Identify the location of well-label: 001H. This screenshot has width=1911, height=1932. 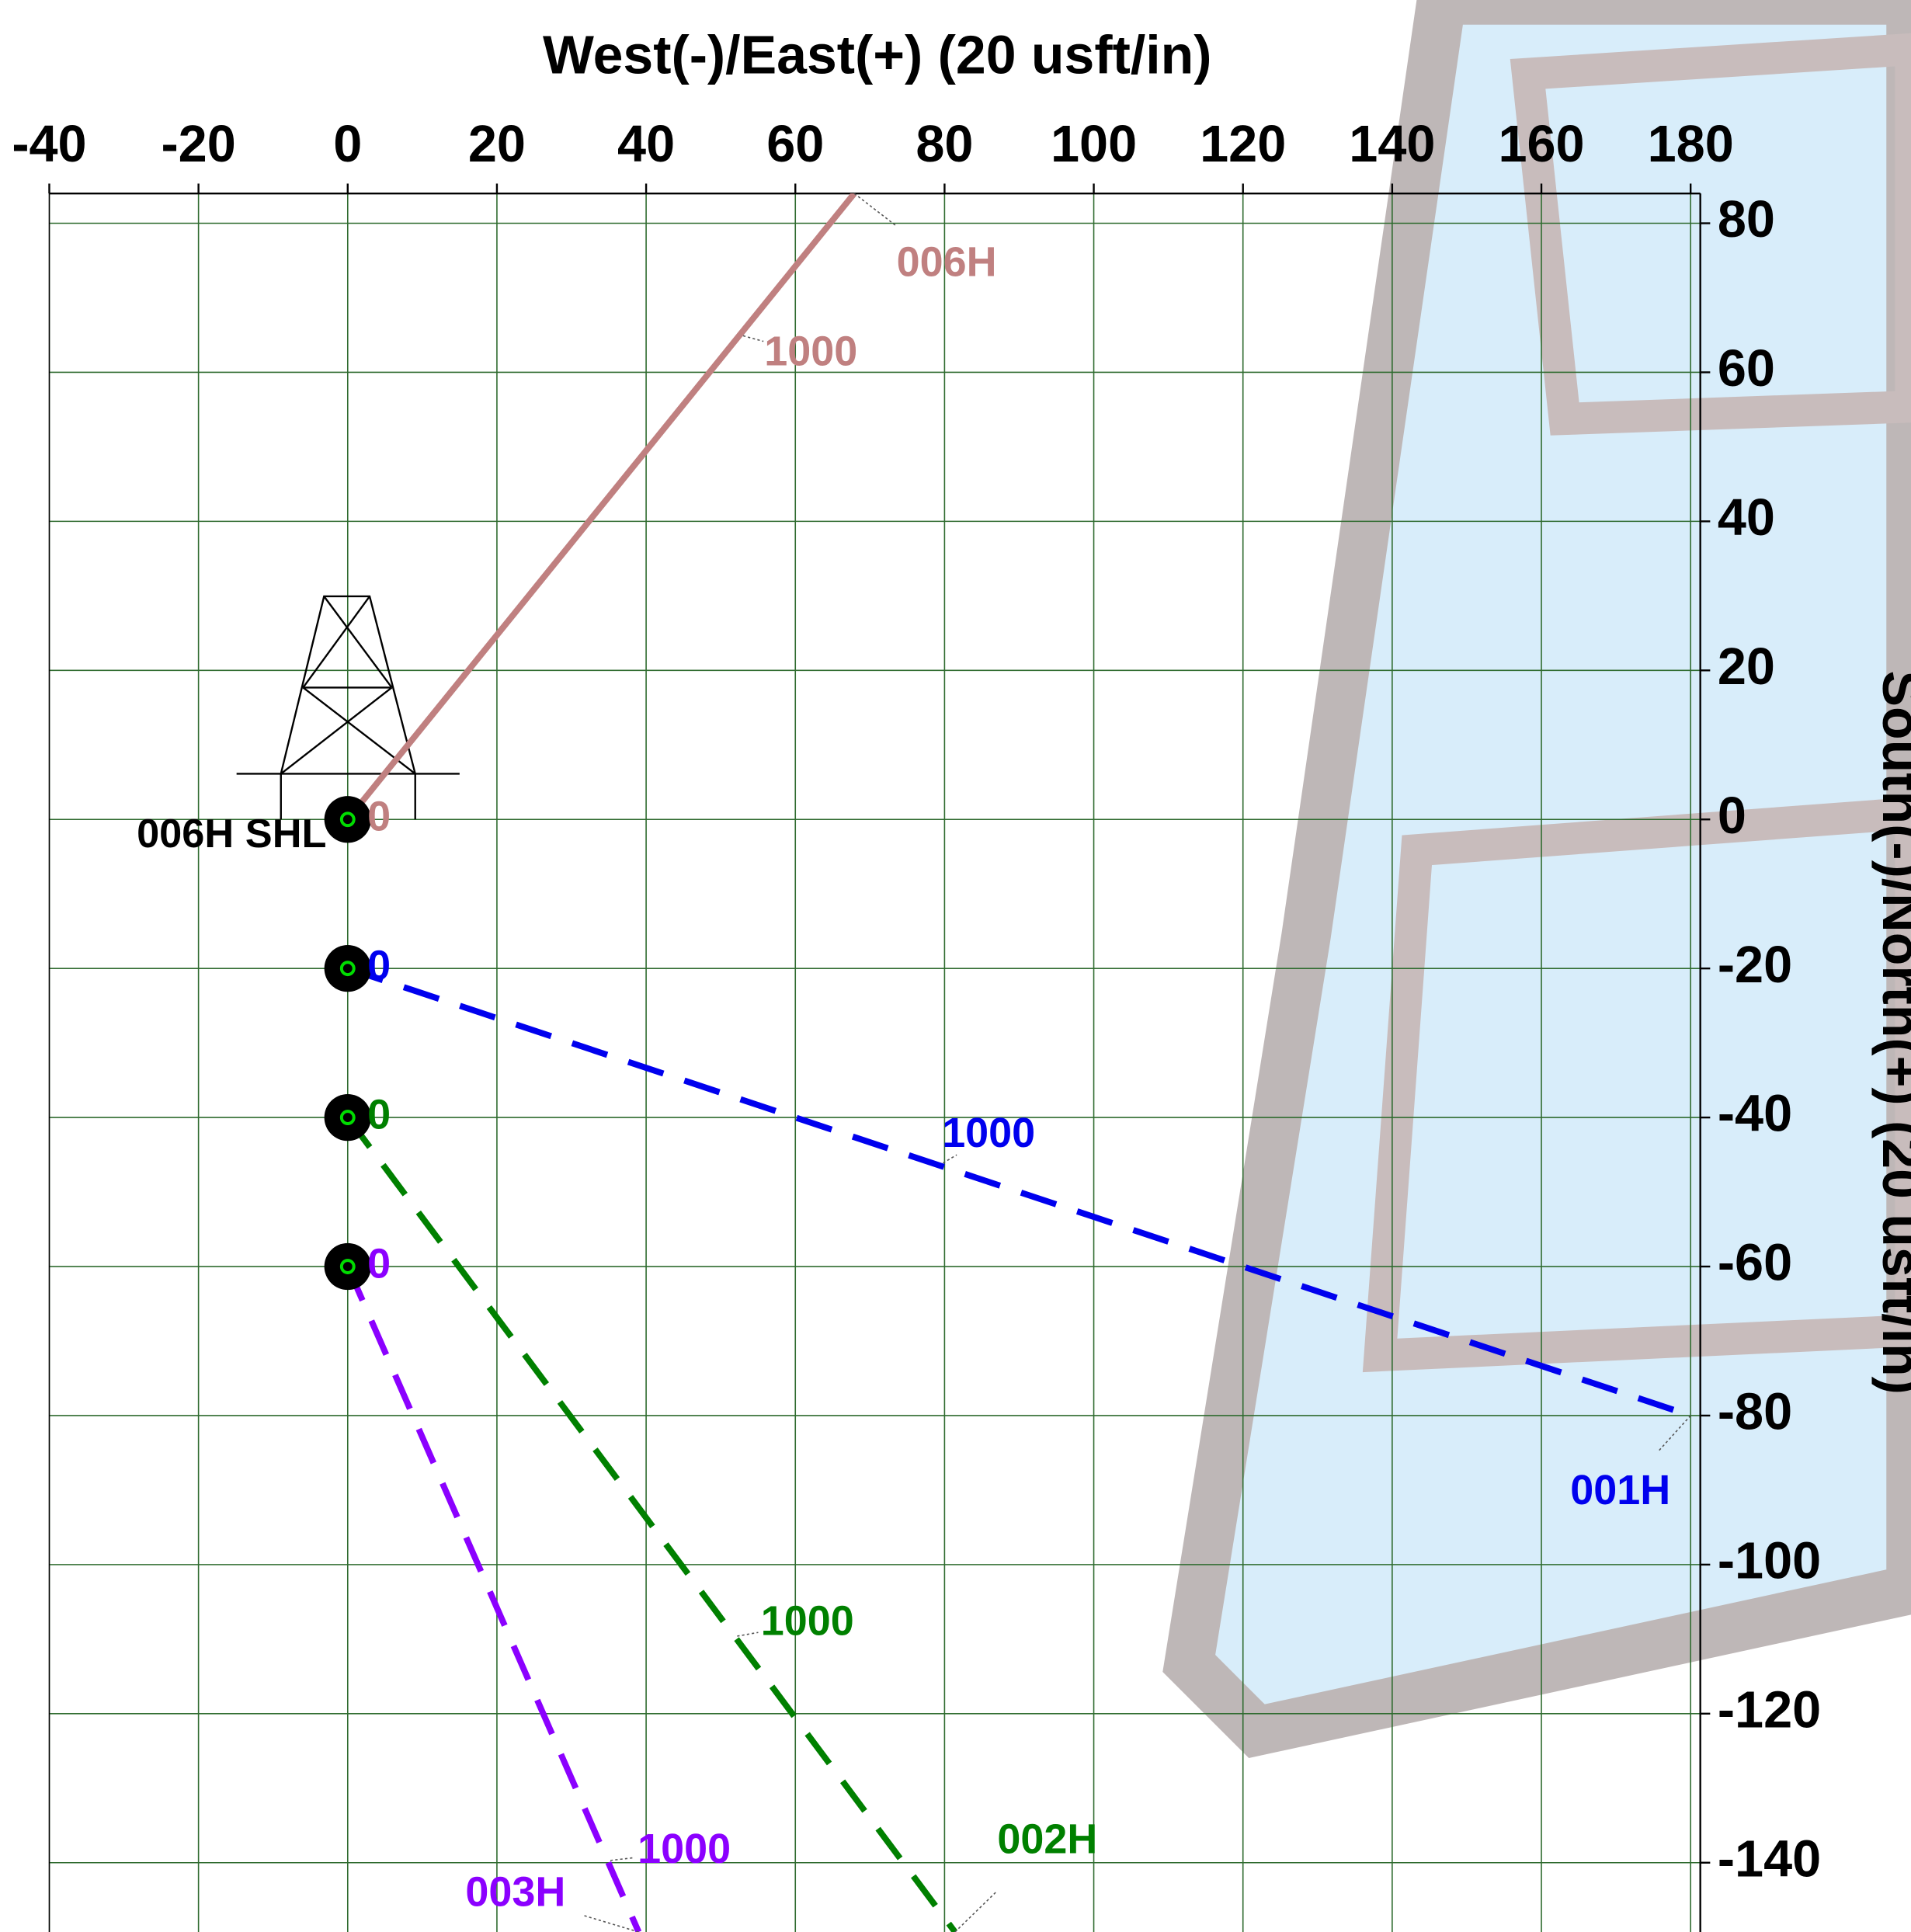
(1620, 1490).